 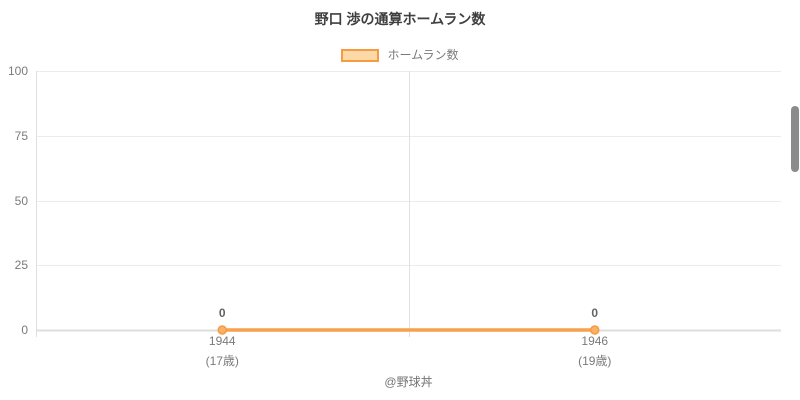 What do you see at coordinates (400, 19) in the screenshot?
I see `chart-title: 野口 渉の通算ホームラン数` at bounding box center [400, 19].